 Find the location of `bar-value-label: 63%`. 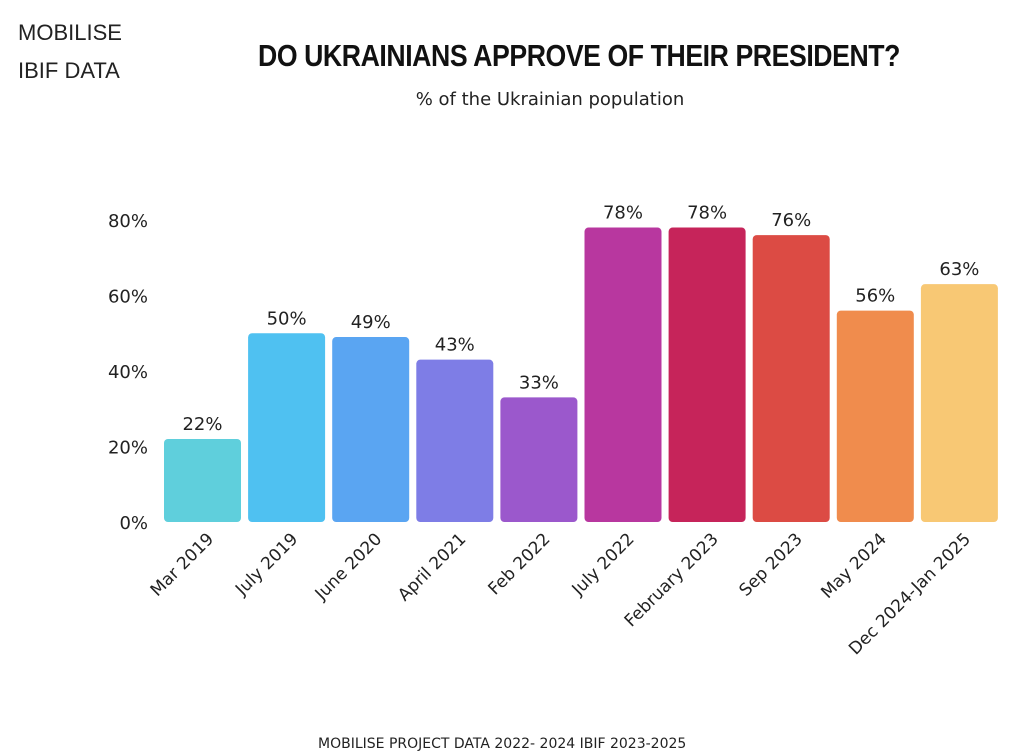

bar-value-label: 63% is located at coordinates (959, 269).